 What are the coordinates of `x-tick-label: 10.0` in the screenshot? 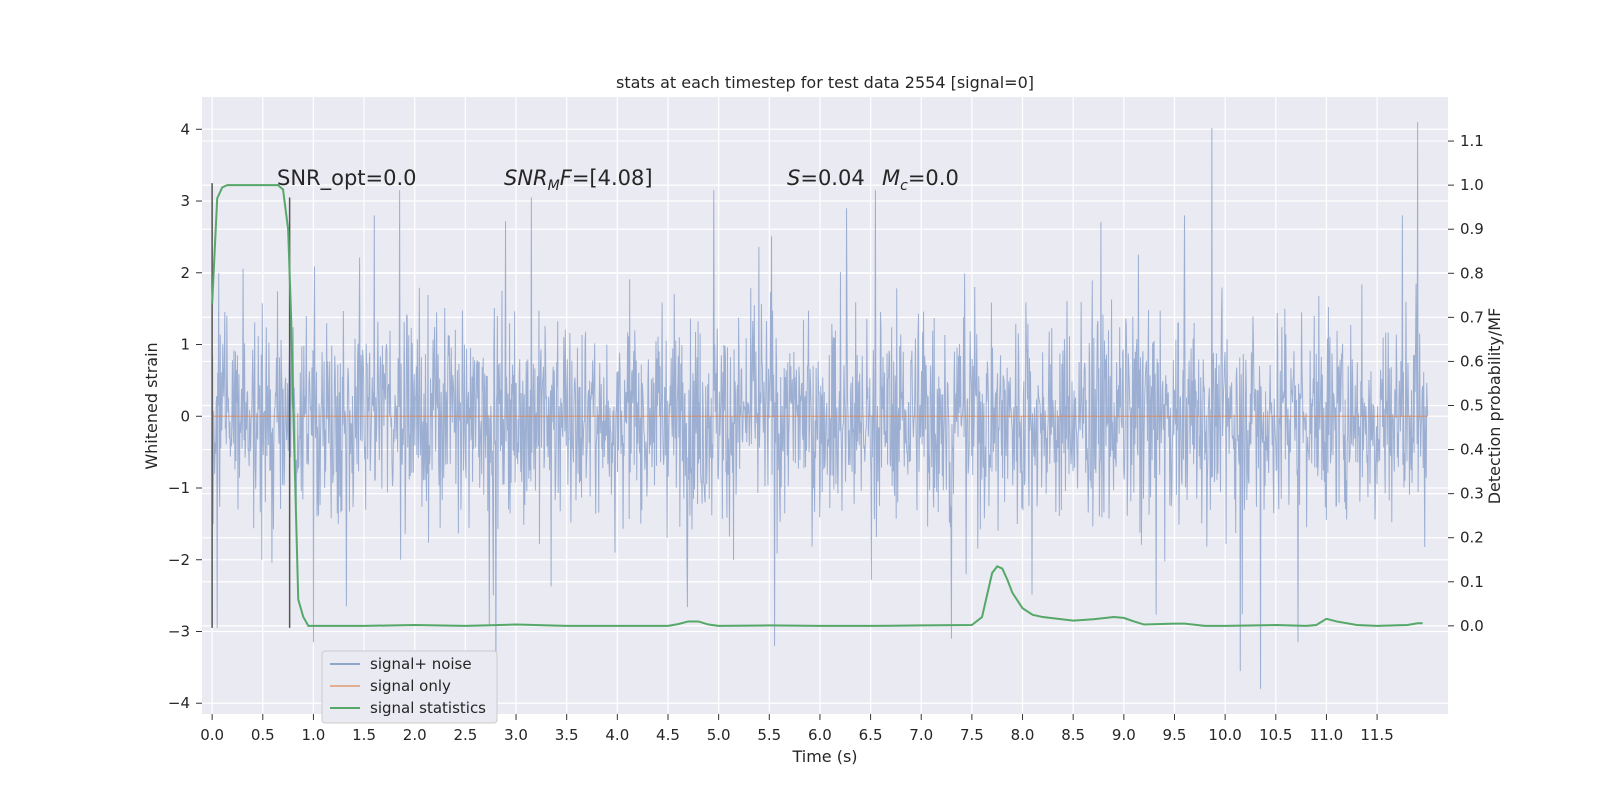 It's located at (1224, 735).